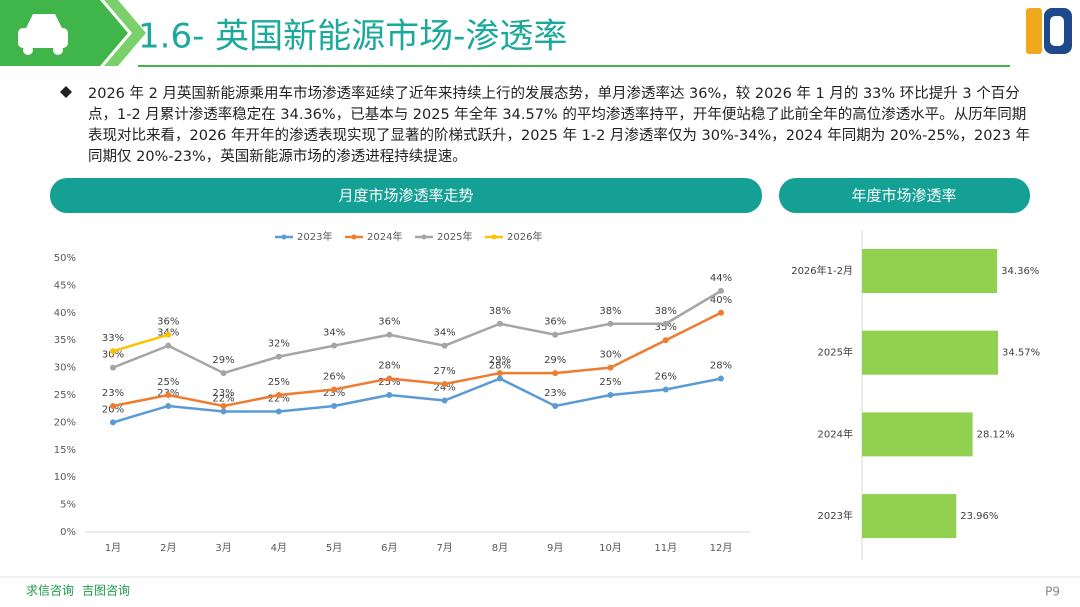 The height and width of the screenshot is (607, 1080). I want to click on y-tick-label: 5%, so click(68, 505).